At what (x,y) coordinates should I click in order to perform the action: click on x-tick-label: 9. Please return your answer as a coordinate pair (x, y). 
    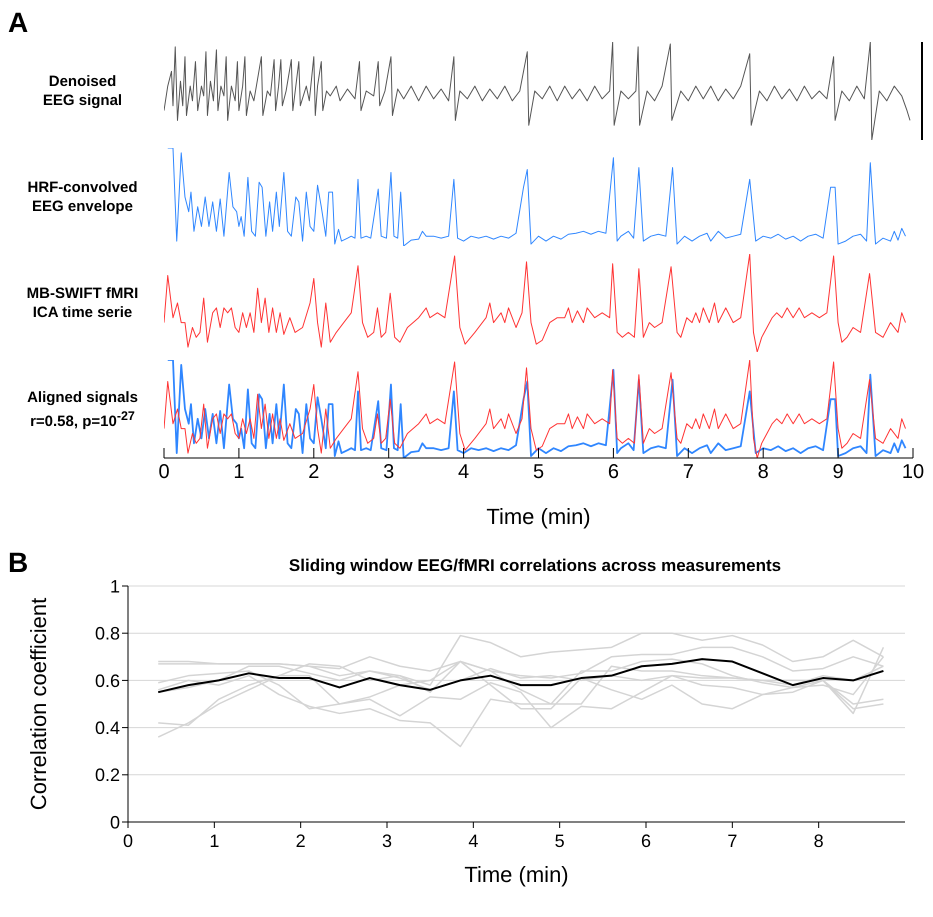
    Looking at the image, I should click on (838, 472).